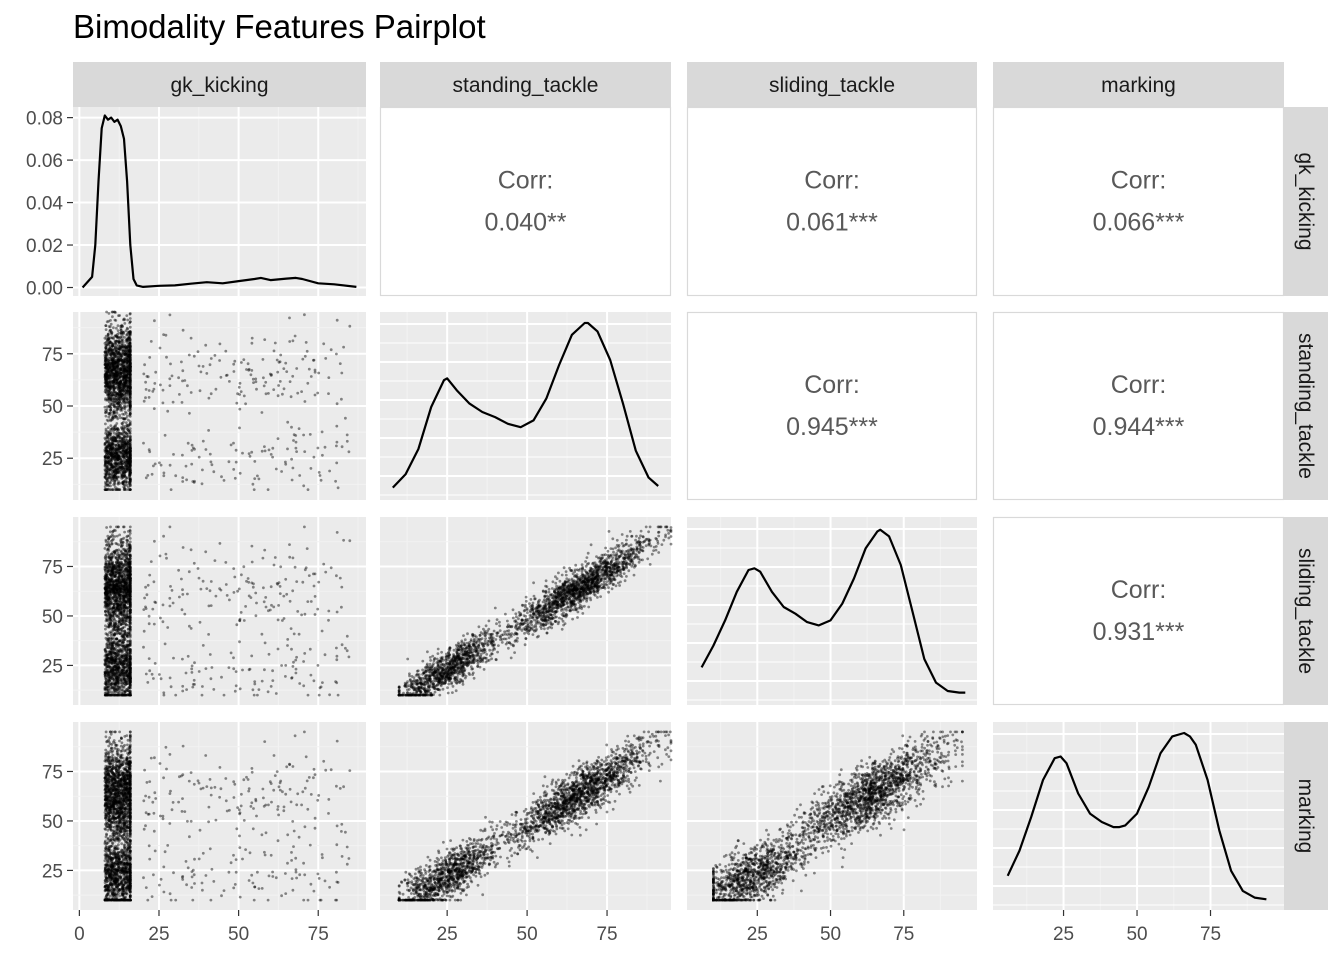 Image resolution: width=1344 pixels, height=960 pixels. Describe the element at coordinates (219, 201) in the screenshot. I see `panel-background` at that location.